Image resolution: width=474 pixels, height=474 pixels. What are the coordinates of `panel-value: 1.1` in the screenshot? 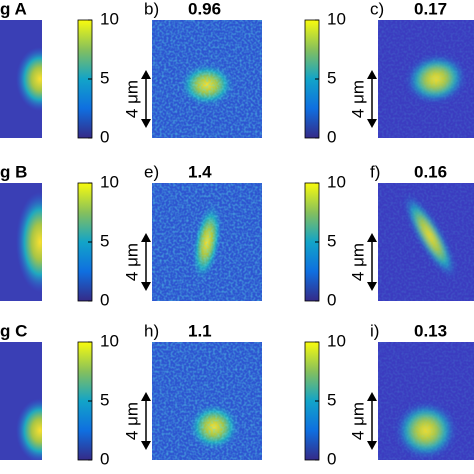 It's located at (200, 330).